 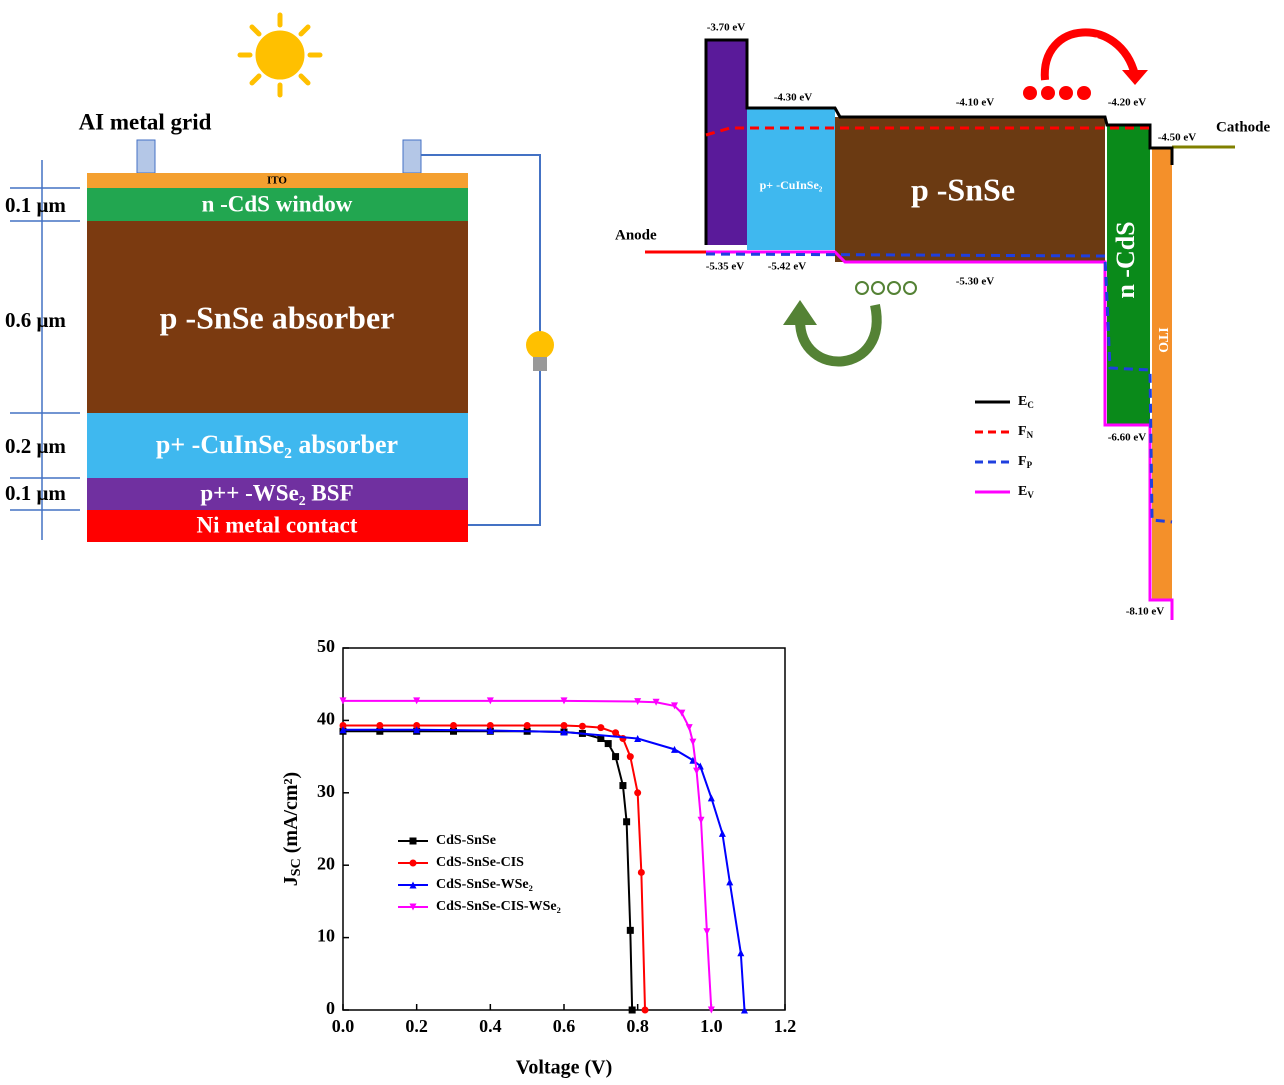 I want to click on legend-label: CdS-SnSe-WSe₂, so click(x=484, y=884).